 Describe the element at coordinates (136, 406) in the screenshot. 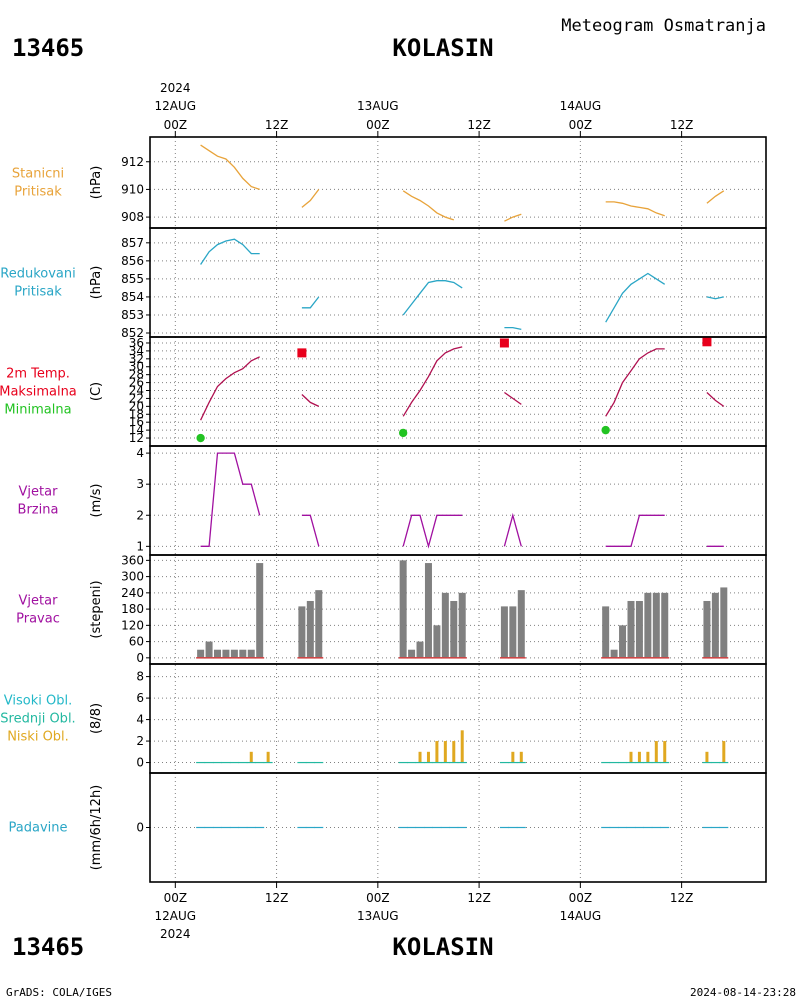

I see `temperatura-ytick-label: 20` at that location.